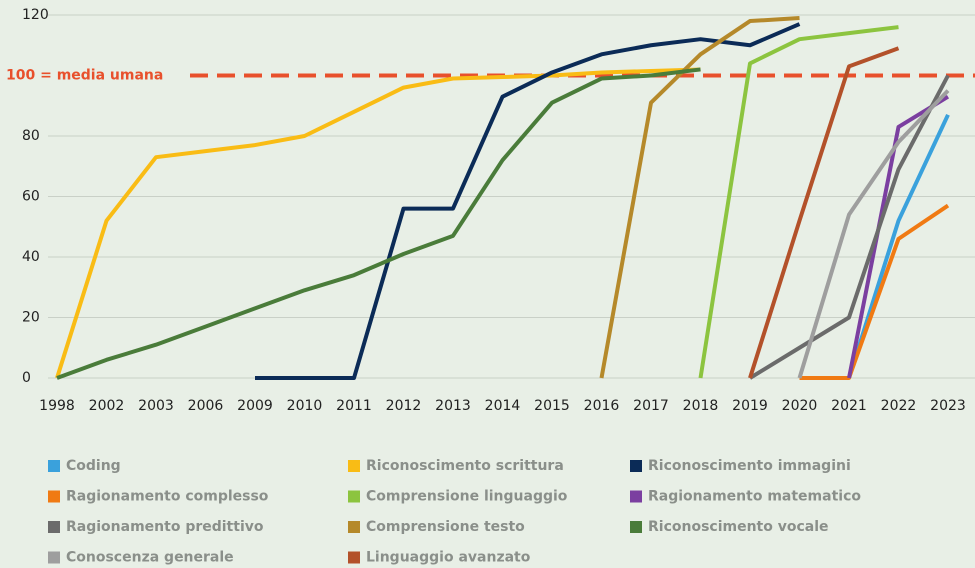  I want to click on legend-label: Conoscenza generale, so click(150, 558).